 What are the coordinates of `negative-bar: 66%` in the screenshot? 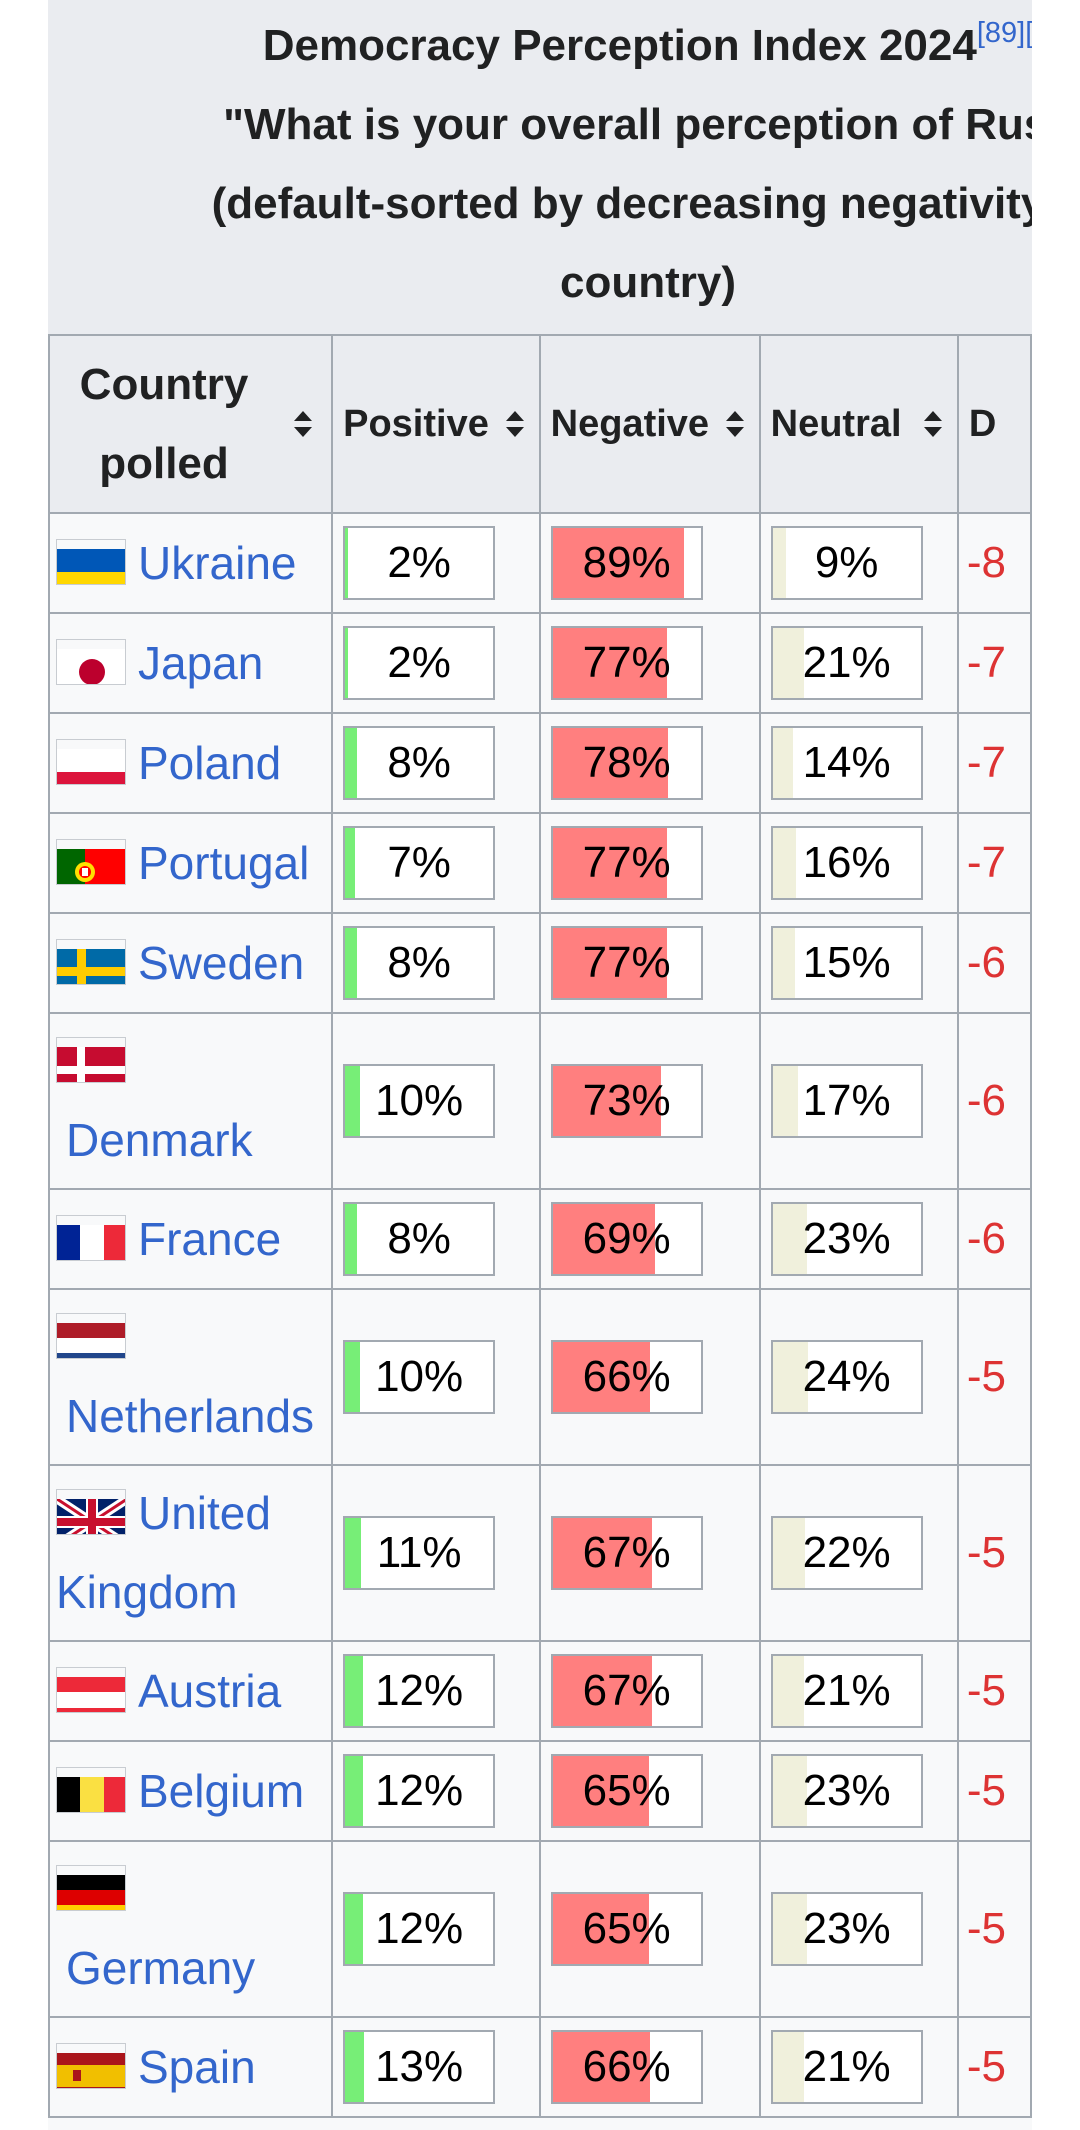 It's located at (626, 2067).